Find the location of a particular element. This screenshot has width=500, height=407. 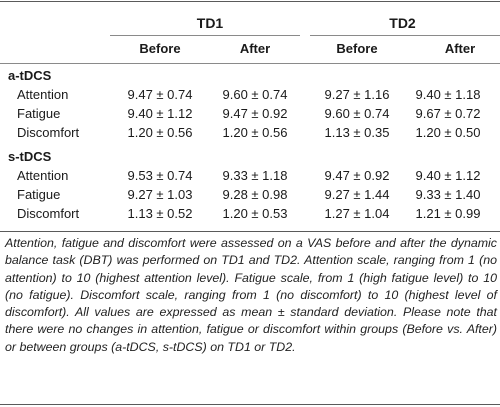

group-rule-td2 is located at coordinates (405, 35).